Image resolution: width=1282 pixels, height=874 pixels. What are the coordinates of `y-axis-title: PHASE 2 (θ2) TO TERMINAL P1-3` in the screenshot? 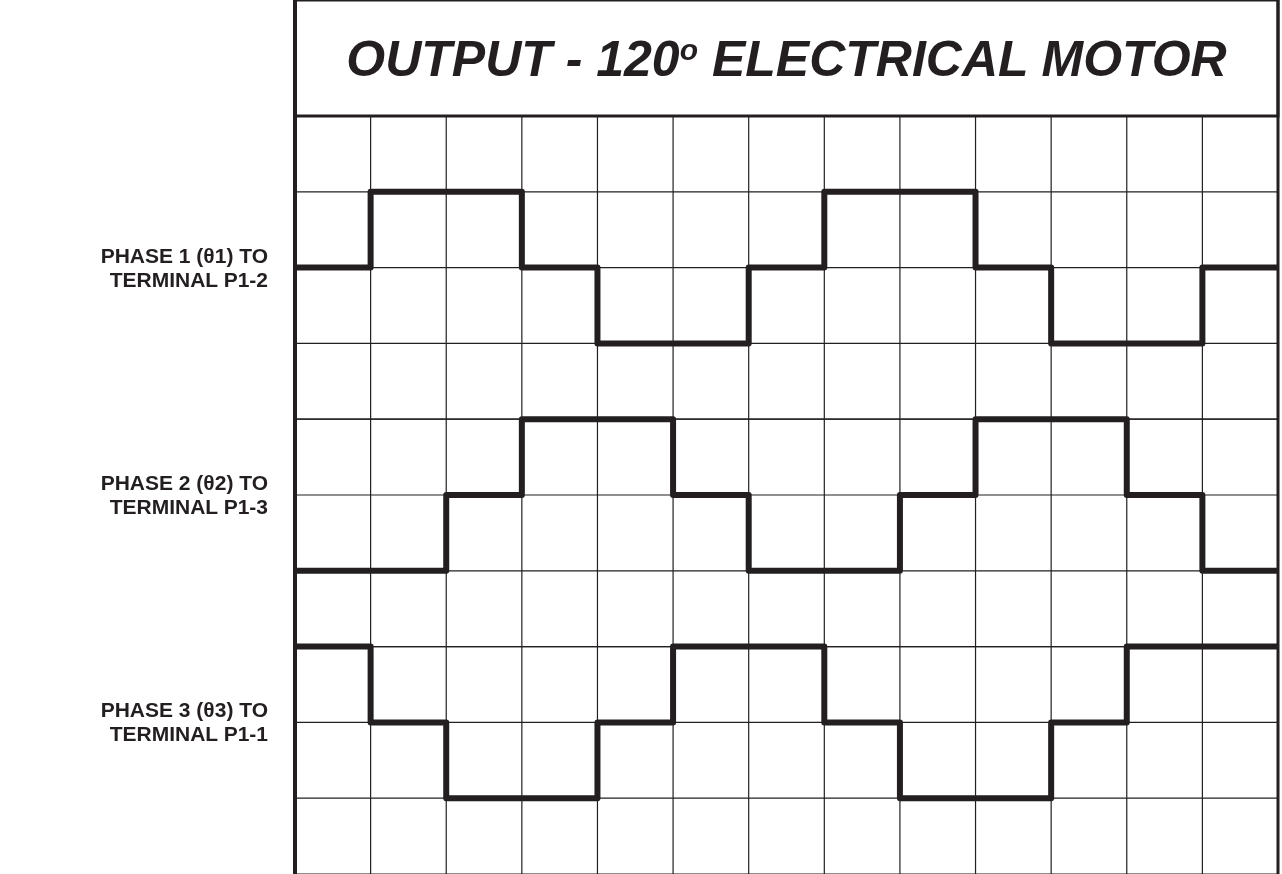 It's located at (184, 494).